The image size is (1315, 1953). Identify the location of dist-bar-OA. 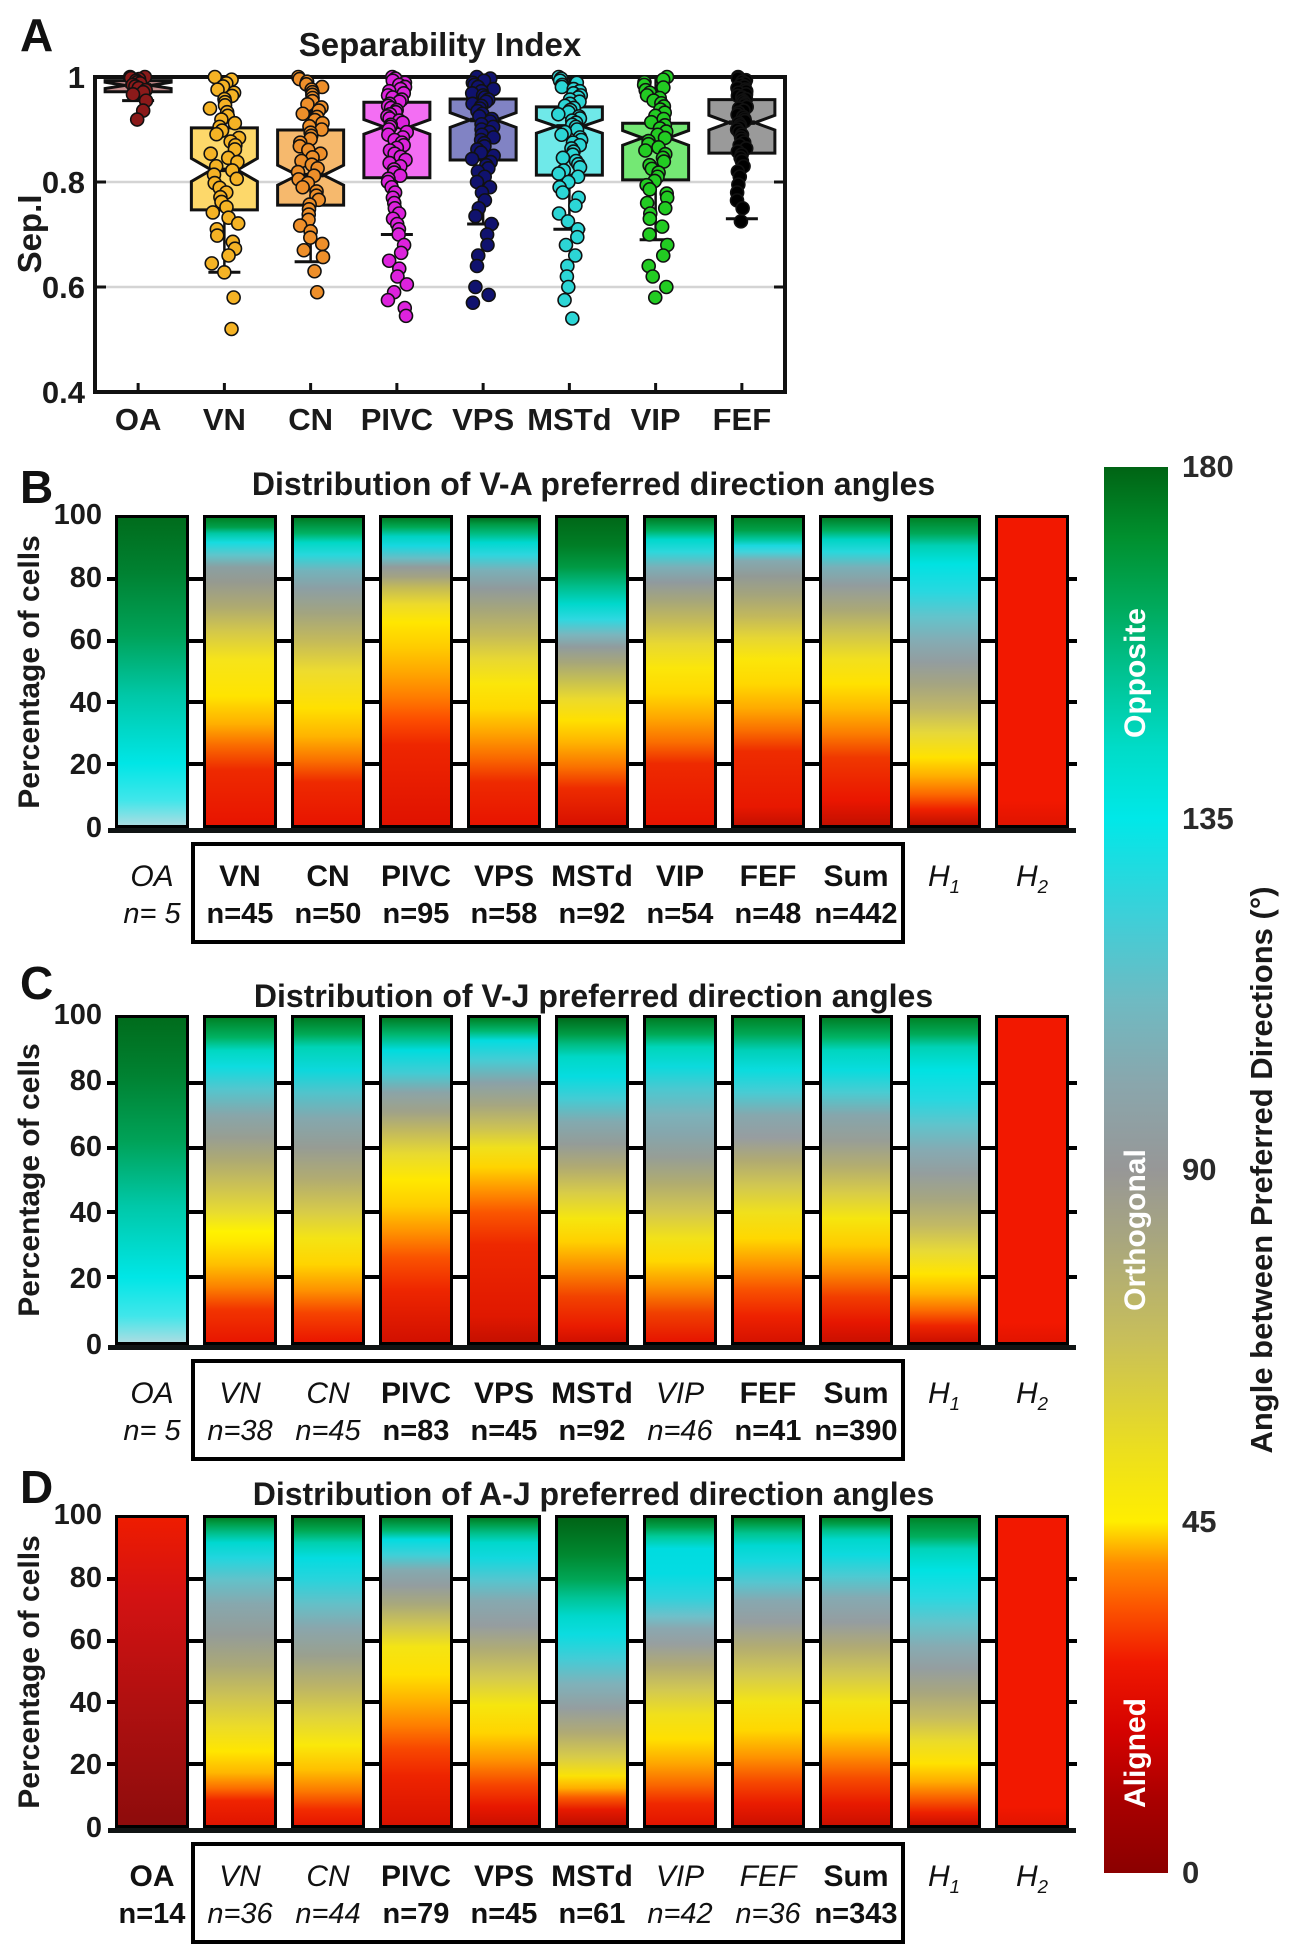
(152, 671).